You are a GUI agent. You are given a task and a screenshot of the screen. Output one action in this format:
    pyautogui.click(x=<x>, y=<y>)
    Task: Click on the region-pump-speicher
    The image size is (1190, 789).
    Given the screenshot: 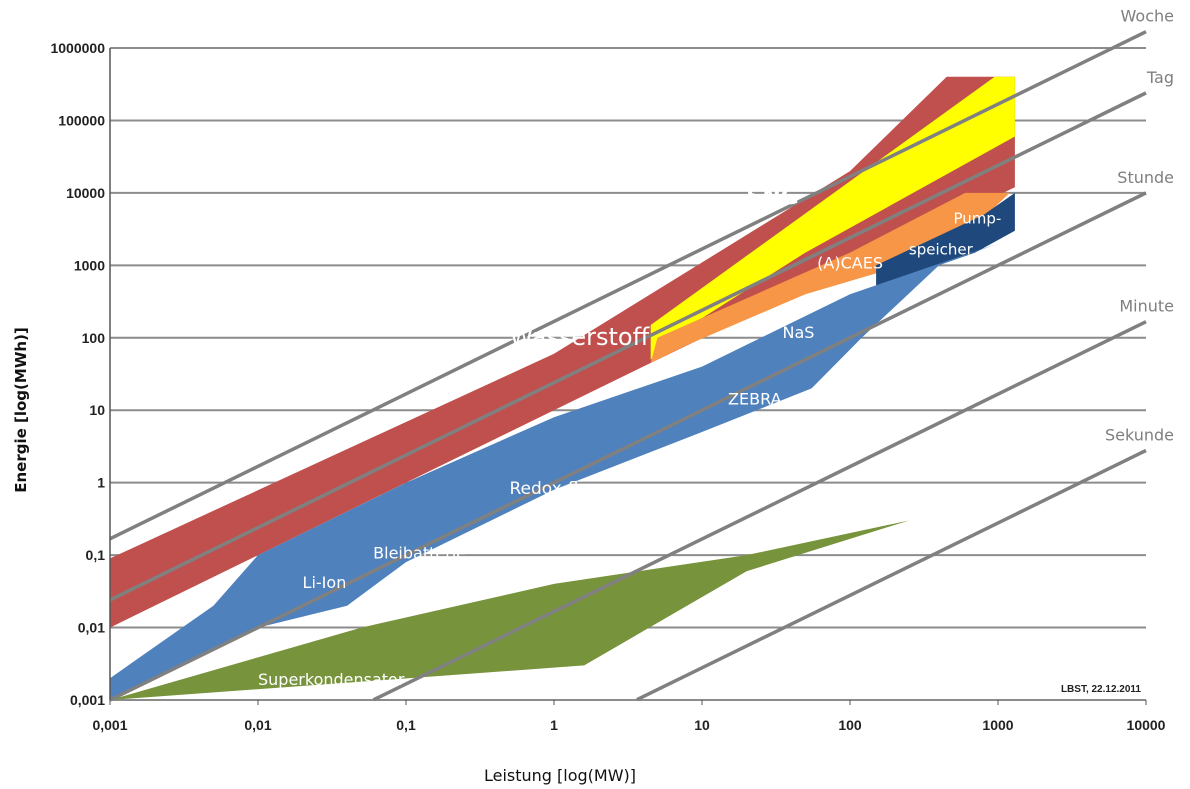 What is the action you would take?
    pyautogui.click(x=945, y=240)
    